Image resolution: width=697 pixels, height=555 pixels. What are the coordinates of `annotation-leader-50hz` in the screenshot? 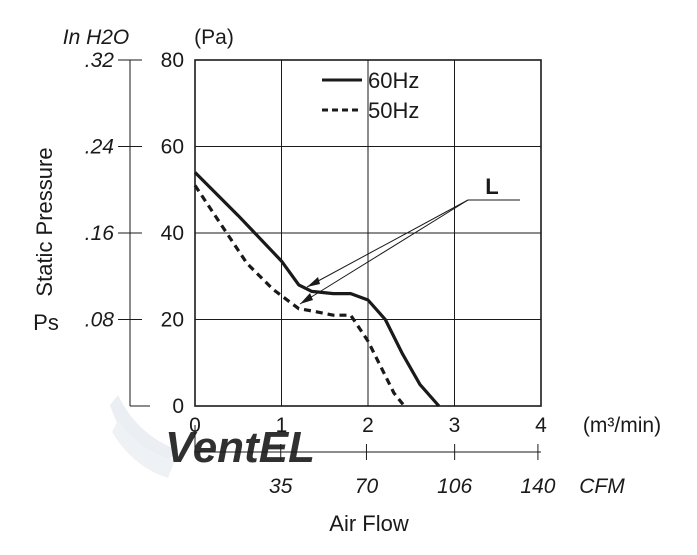 It's located at (384, 252).